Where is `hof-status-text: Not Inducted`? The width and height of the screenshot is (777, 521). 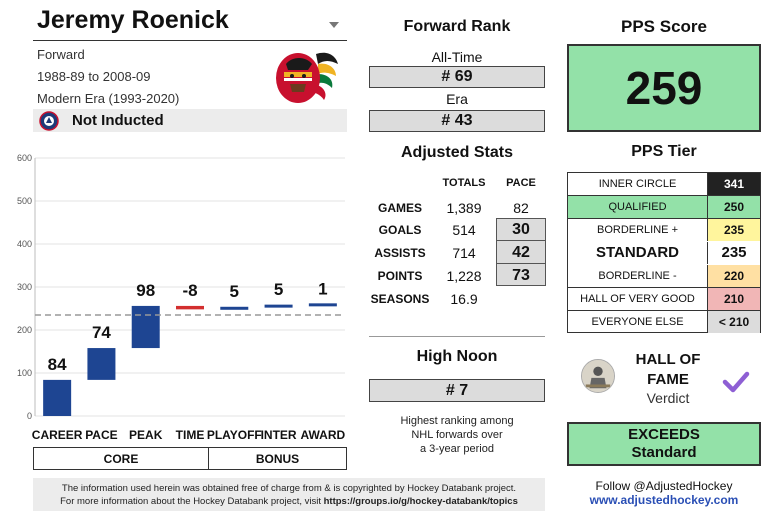 hof-status-text: Not Inducted is located at coordinates (118, 120).